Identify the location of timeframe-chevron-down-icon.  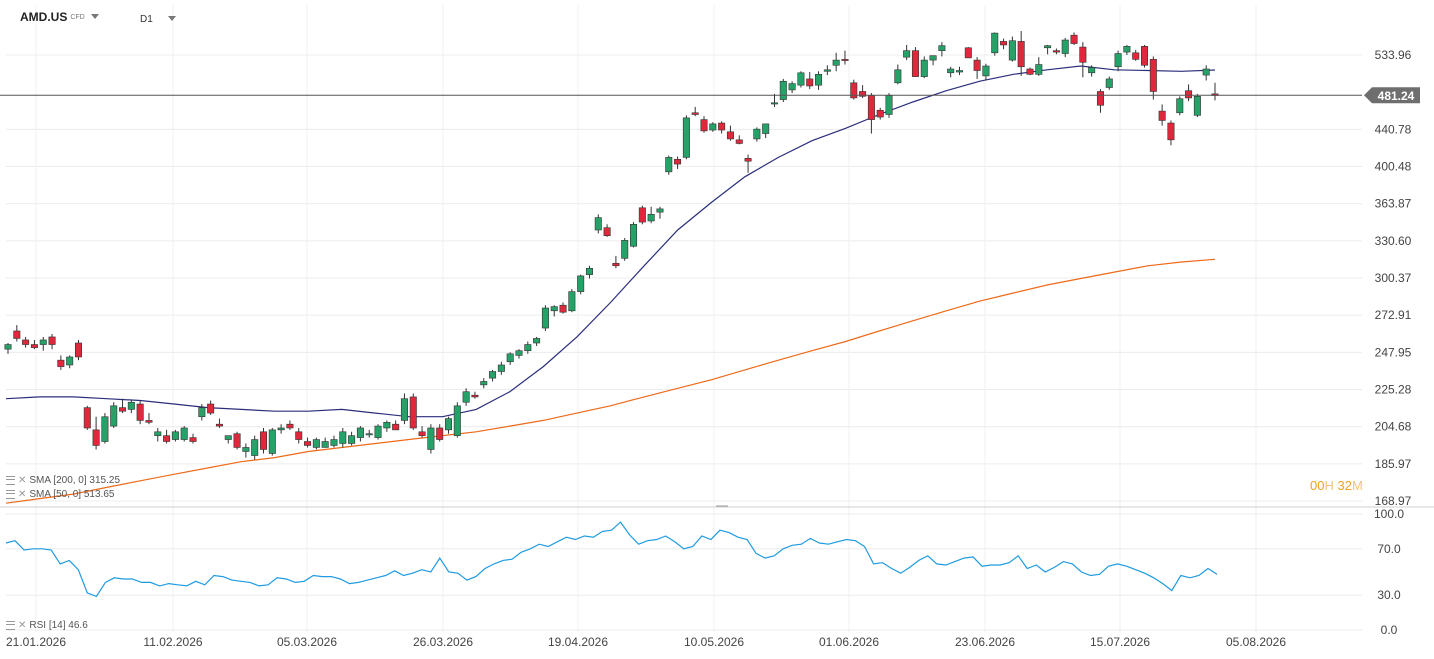
(172, 18).